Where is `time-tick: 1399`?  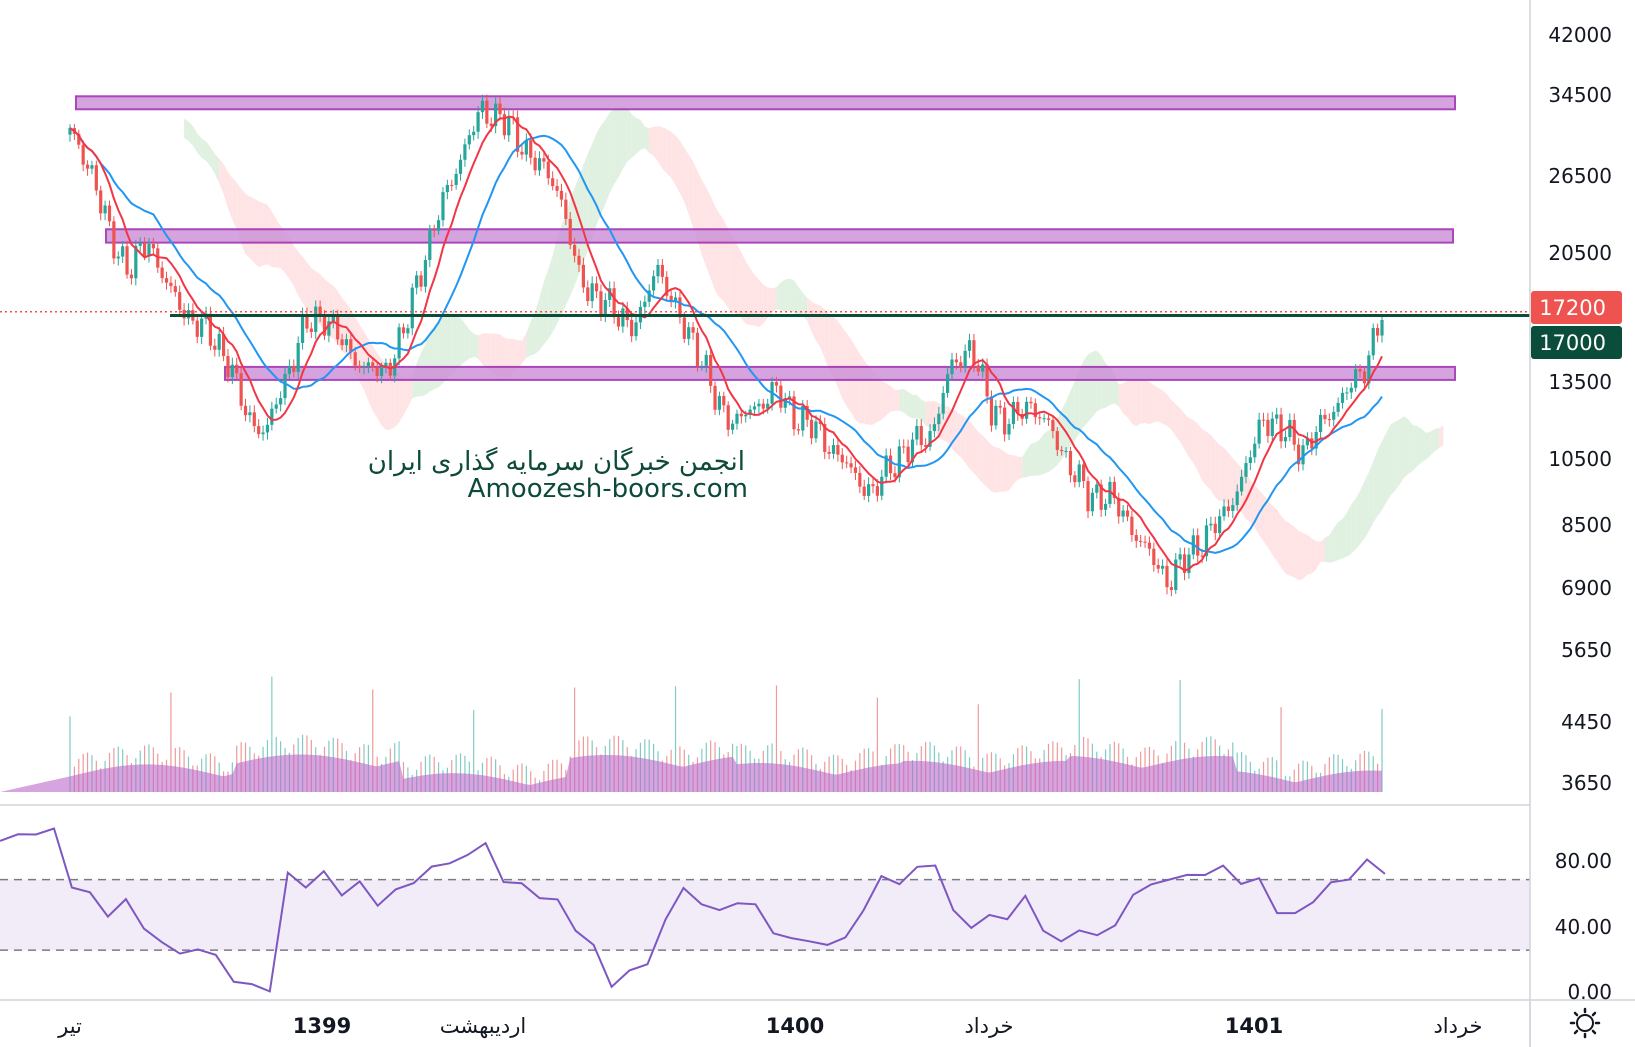 time-tick: 1399 is located at coordinates (322, 1026).